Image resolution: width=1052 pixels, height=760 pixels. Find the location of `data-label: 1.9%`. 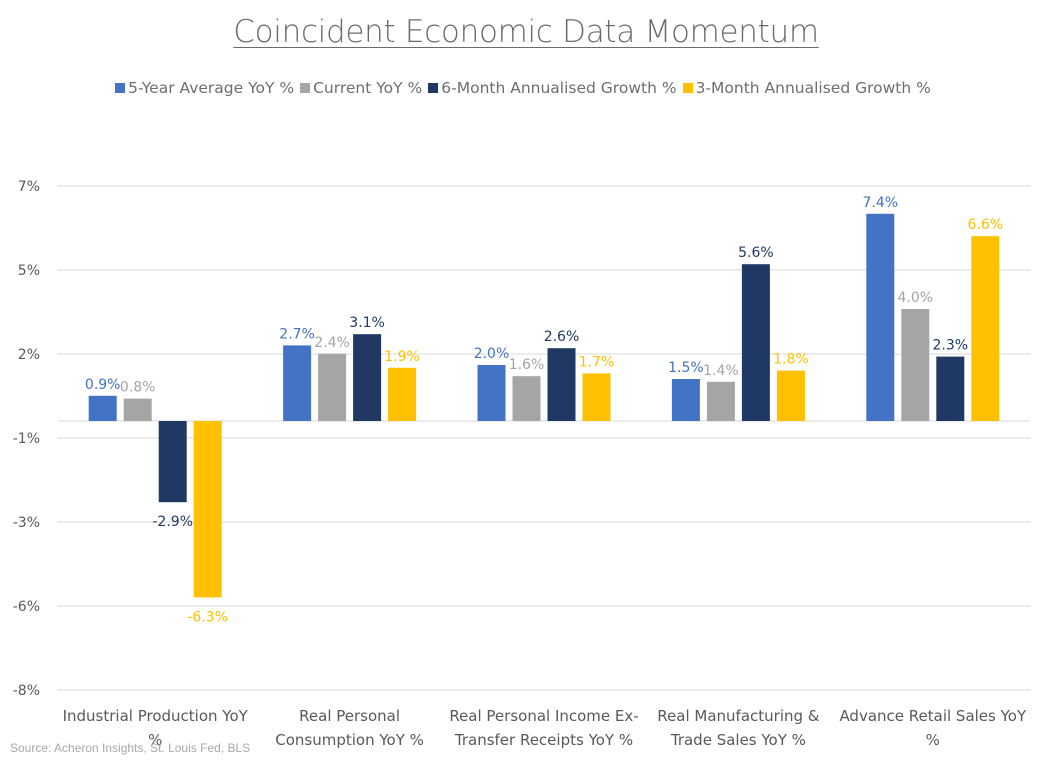

data-label: 1.9% is located at coordinates (402, 357).